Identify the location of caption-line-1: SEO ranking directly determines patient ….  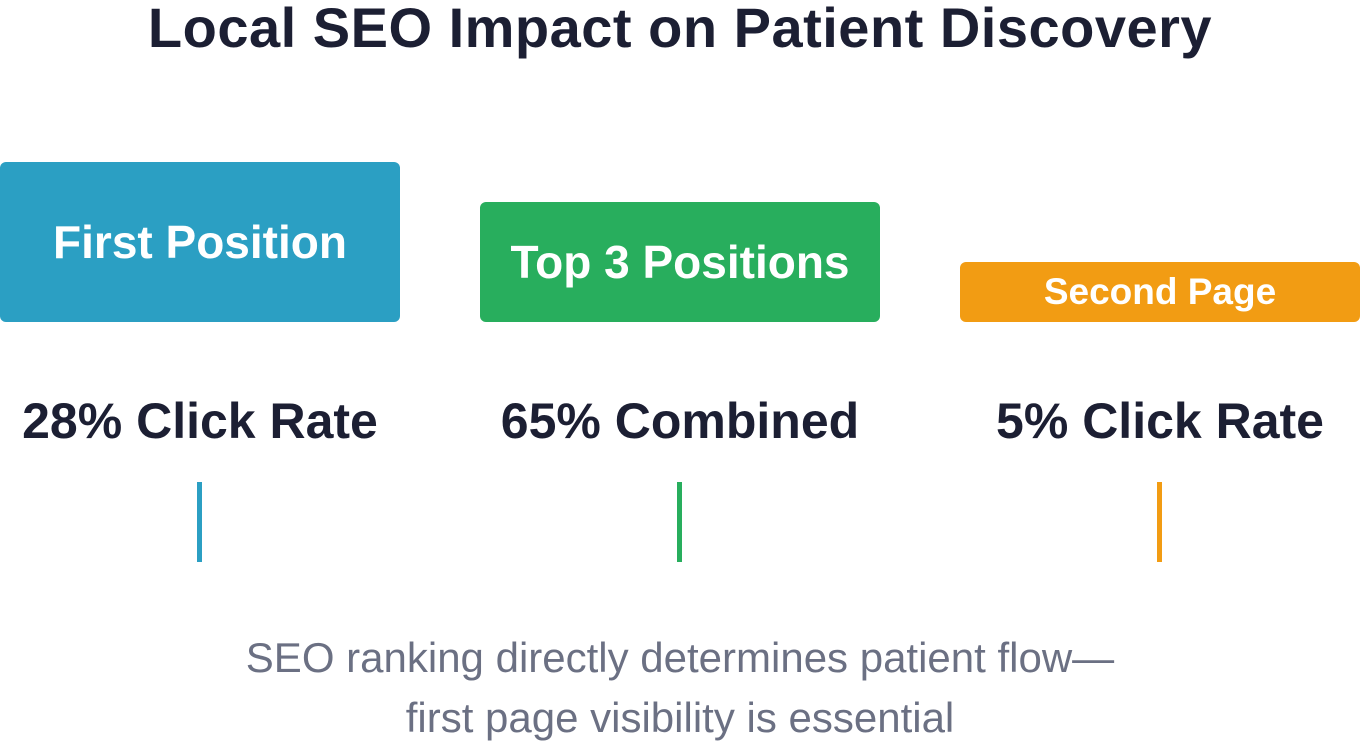
(680, 657).